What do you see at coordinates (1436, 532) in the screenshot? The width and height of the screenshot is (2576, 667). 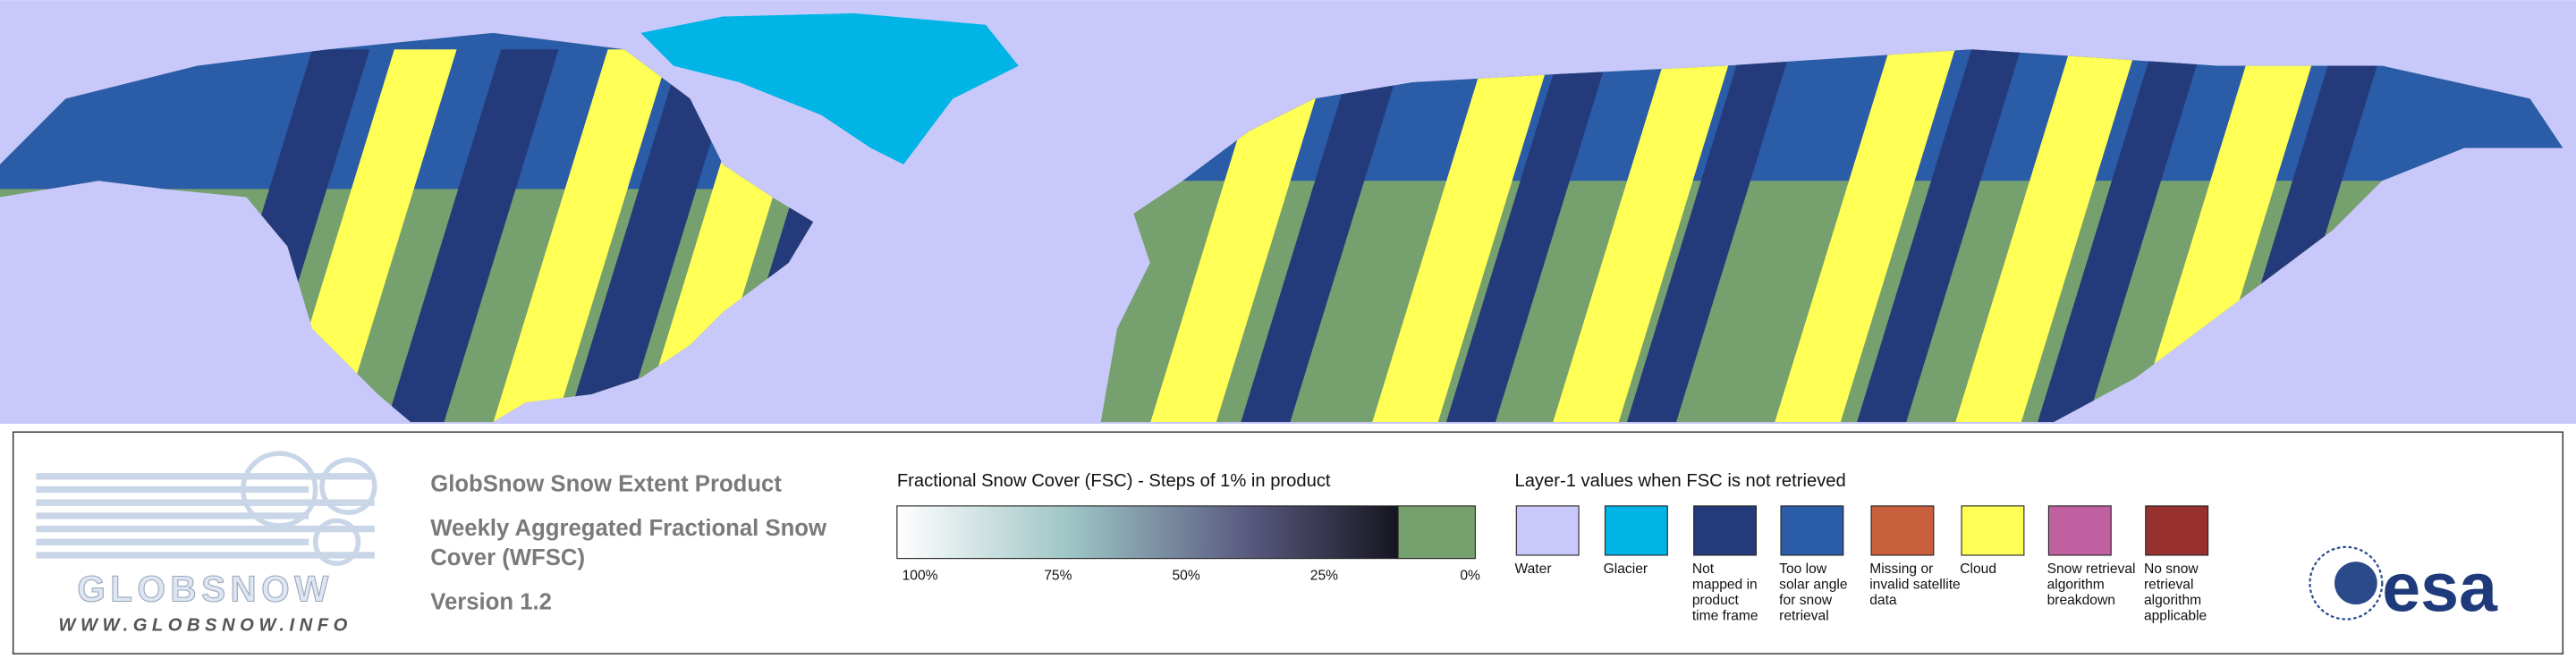 I see `colorbar-zero` at bounding box center [1436, 532].